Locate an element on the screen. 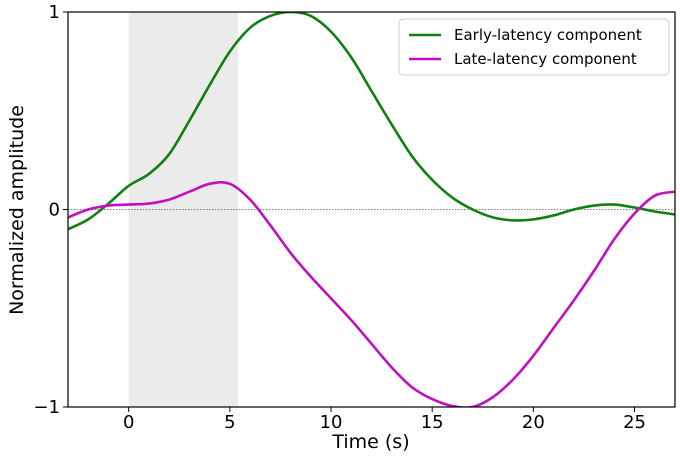 Image resolution: width=680 pixels, height=459 pixels. y-axis-label: Normalized amplitude is located at coordinates (17, 210).